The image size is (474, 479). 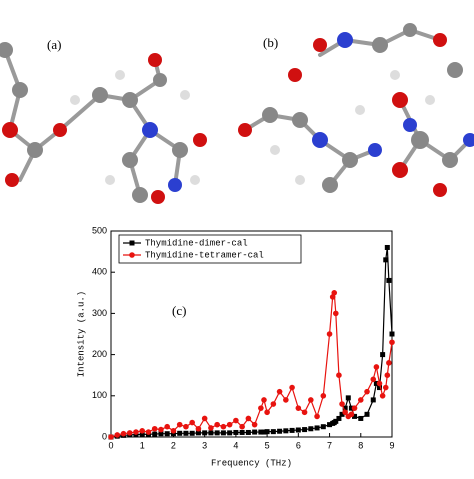 What do you see at coordinates (142, 445) in the screenshot?
I see `x-tick-label: 1` at bounding box center [142, 445].